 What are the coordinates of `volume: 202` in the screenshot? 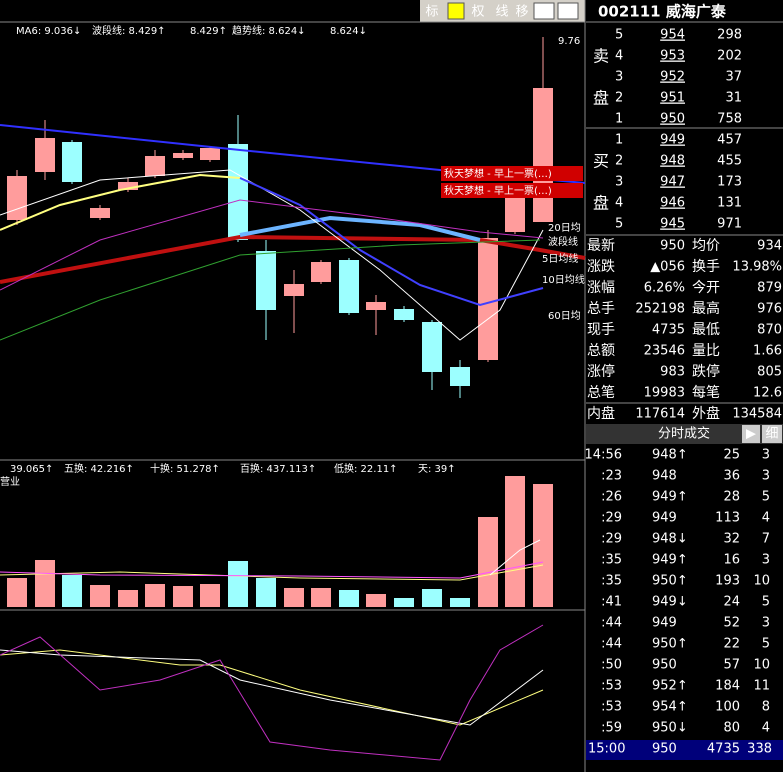 It's located at (729, 56).